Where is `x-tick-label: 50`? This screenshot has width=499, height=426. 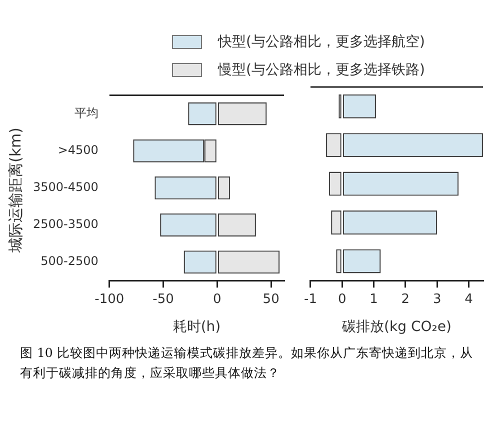 x-tick-label: 50 is located at coordinates (271, 299).